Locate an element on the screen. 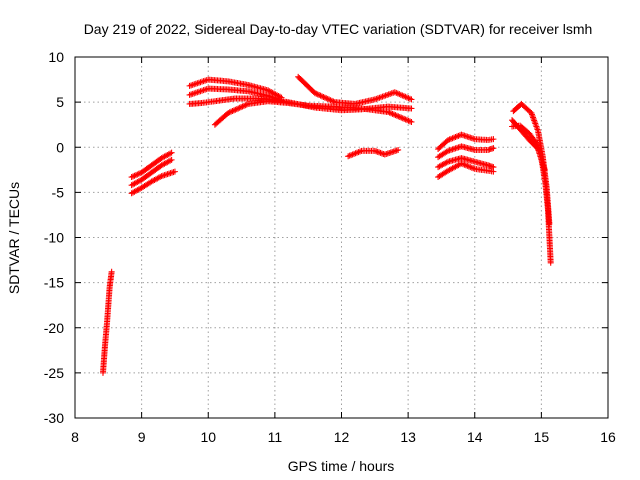 Image resolution: width=640 pixels, height=480 pixels. y-tick-label: -25 is located at coordinates (54, 373).